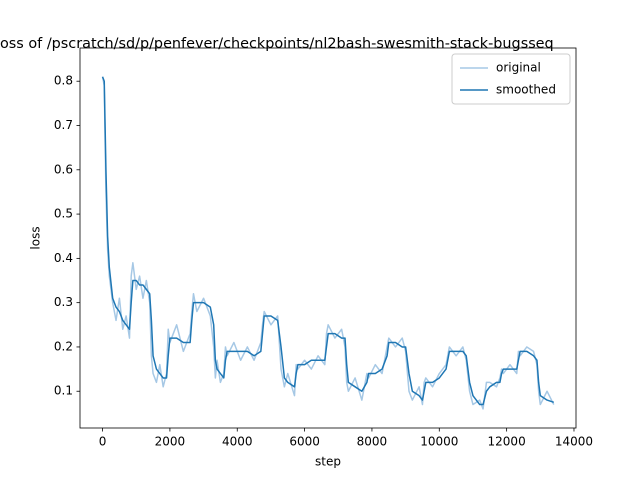 The width and height of the screenshot is (640, 480). Describe the element at coordinates (63, 214) in the screenshot. I see `y-tick-label: 0.5` at that location.